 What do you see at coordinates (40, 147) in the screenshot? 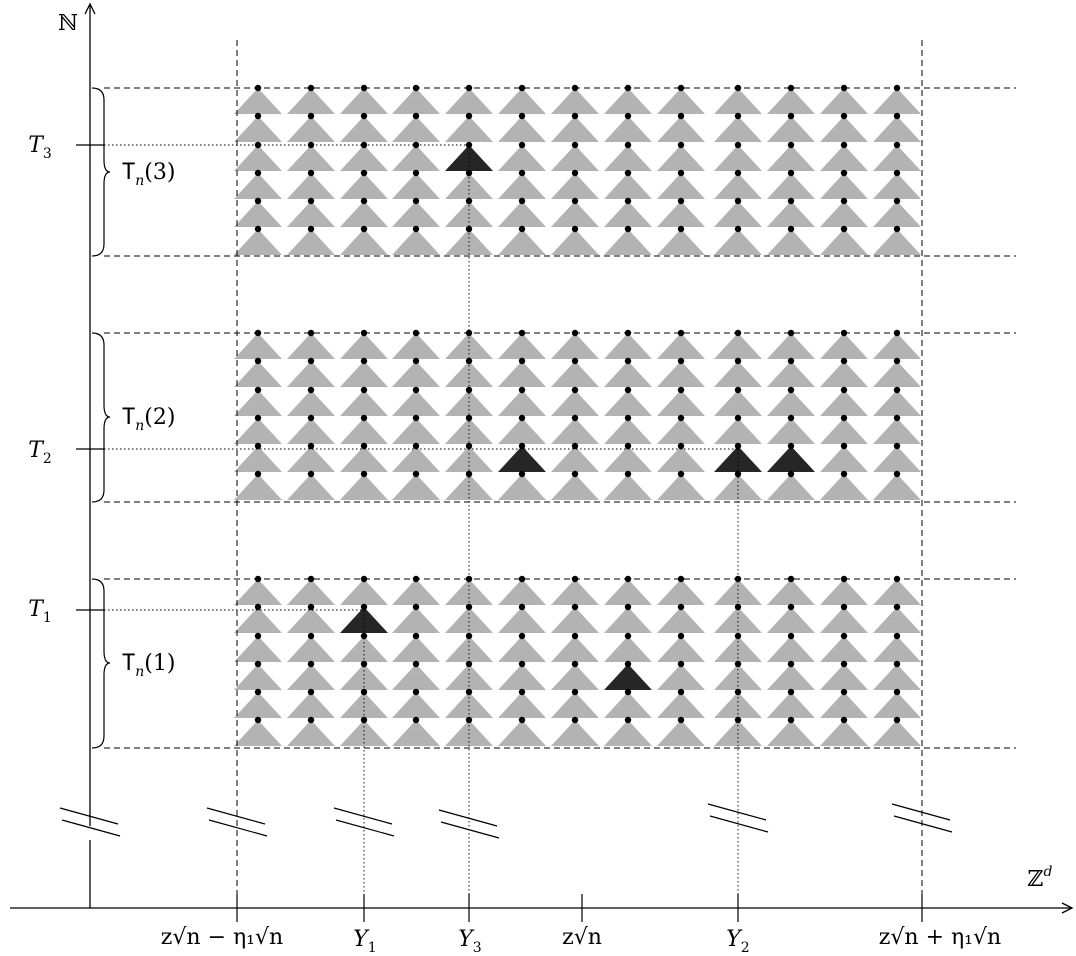
I see `y-tick-T3: T3` at bounding box center [40, 147].